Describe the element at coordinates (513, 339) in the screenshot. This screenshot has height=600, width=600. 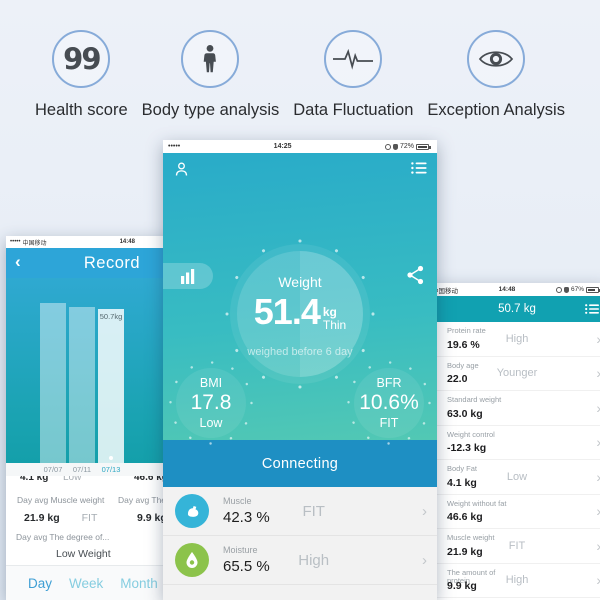
I see `row-protein-rate: Protein rate 19.6 % High ›` at that location.